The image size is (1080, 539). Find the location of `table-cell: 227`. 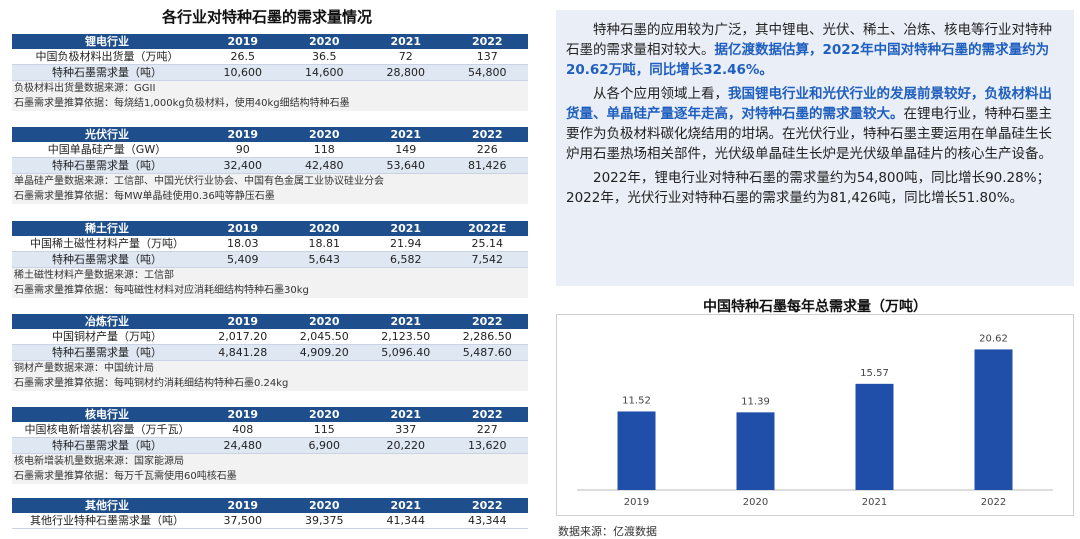

table-cell: 227 is located at coordinates (487, 429).